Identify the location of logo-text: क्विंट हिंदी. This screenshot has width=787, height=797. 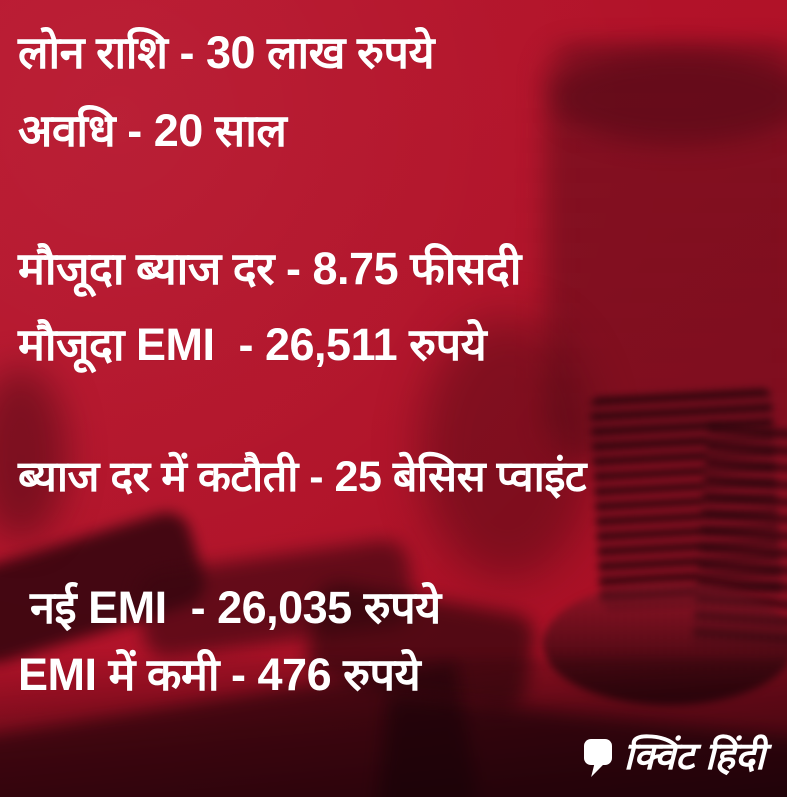
(694, 757).